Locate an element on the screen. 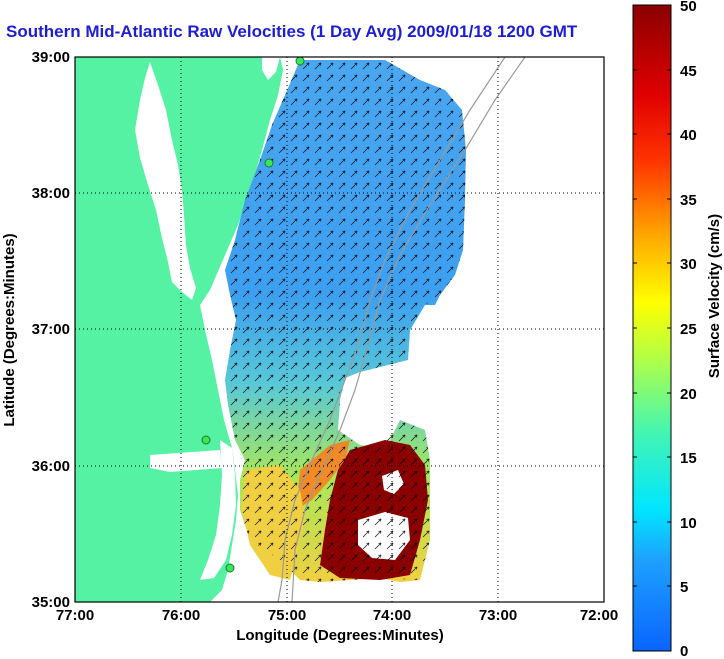  colorbar-tick-label: 50 is located at coordinates (688, 7).